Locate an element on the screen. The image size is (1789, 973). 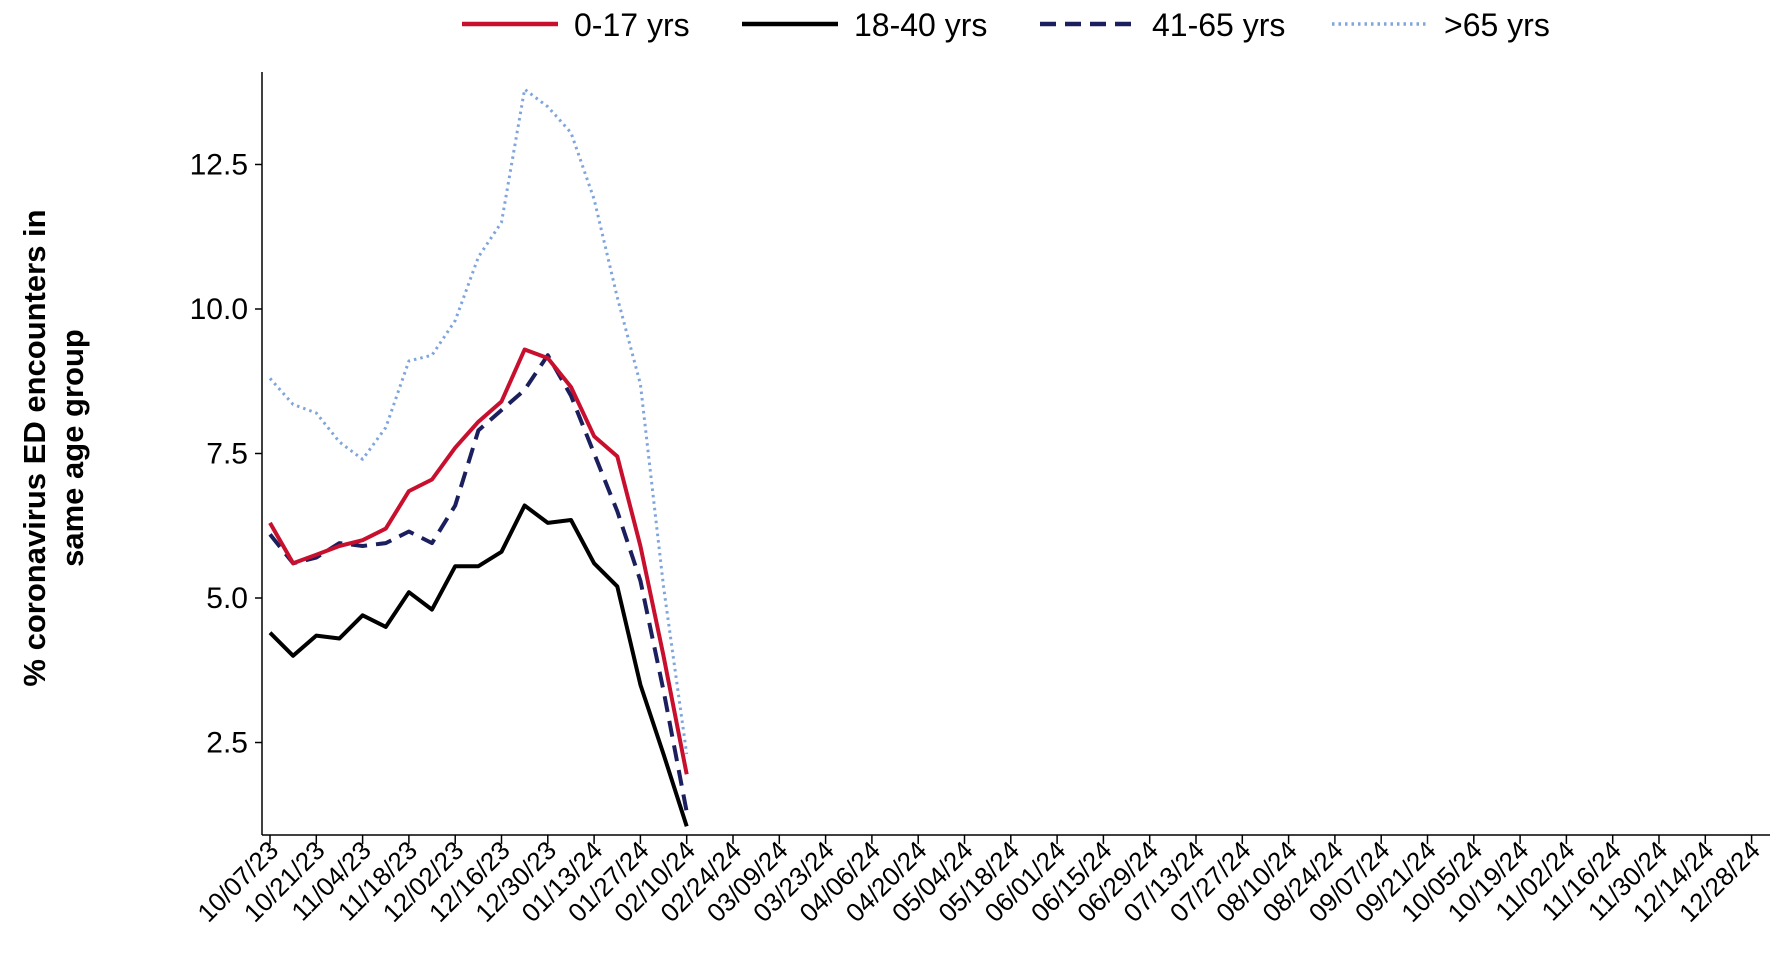
y-tick-label: 12.5 is located at coordinates (219, 164).